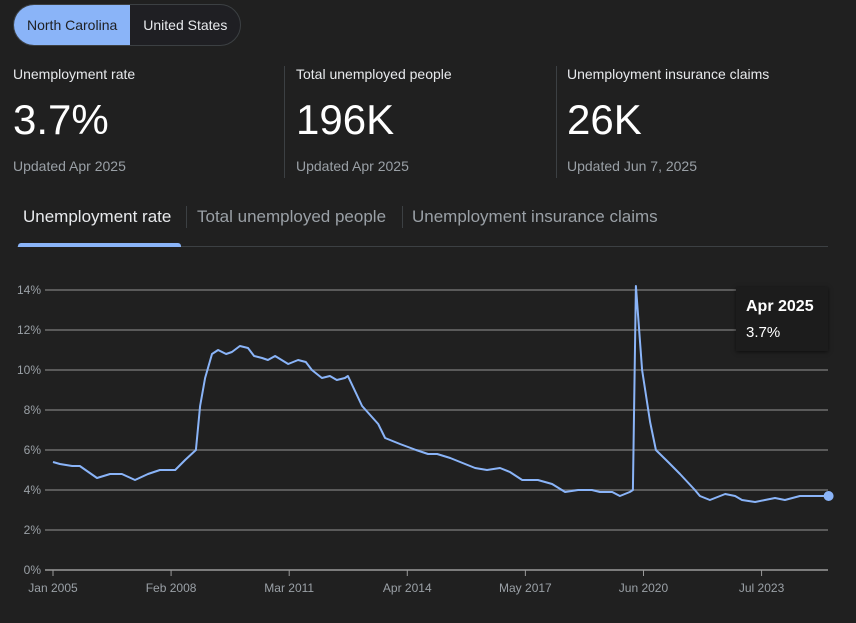 Image resolution: width=856 pixels, height=623 pixels. Describe the element at coordinates (53, 588) in the screenshot. I see `x-tick-label: Jan 2005` at that location.